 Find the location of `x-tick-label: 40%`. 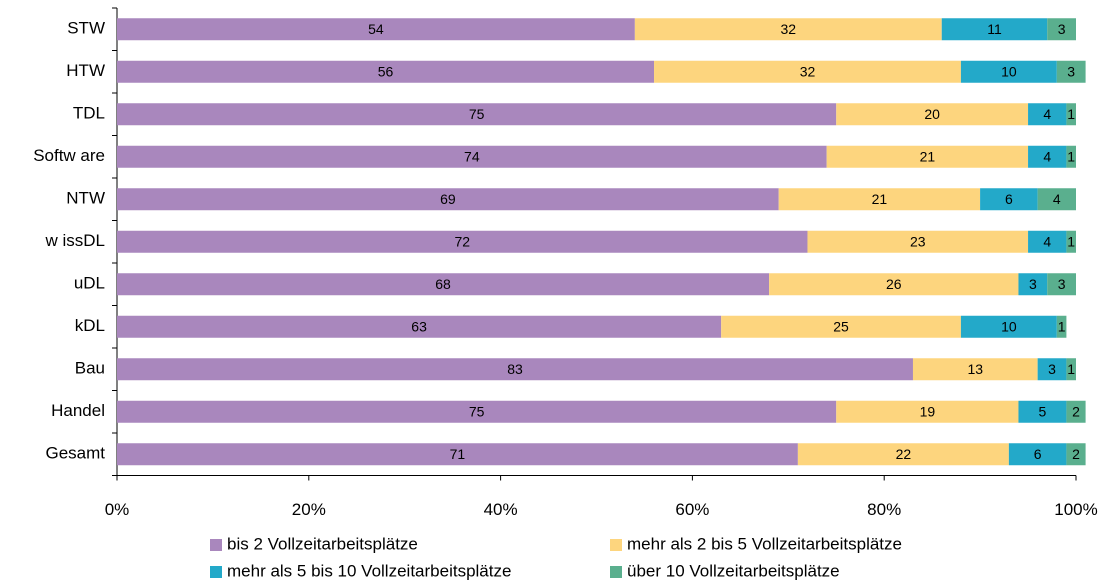

x-tick-label: 40% is located at coordinates (501, 509).